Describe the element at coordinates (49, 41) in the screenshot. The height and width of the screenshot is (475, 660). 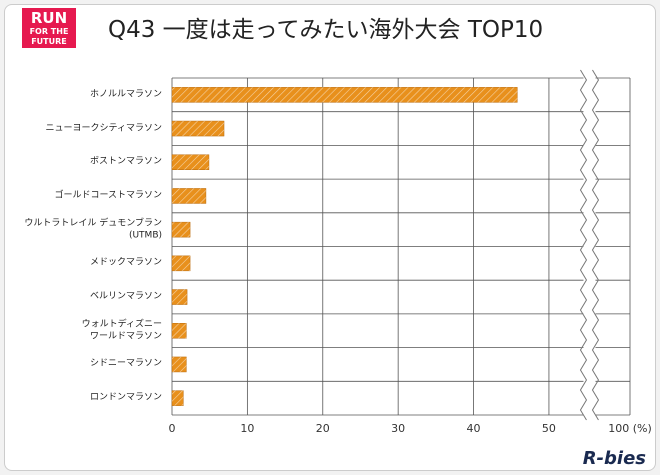
I see `logo-line: FUTURE` at that location.